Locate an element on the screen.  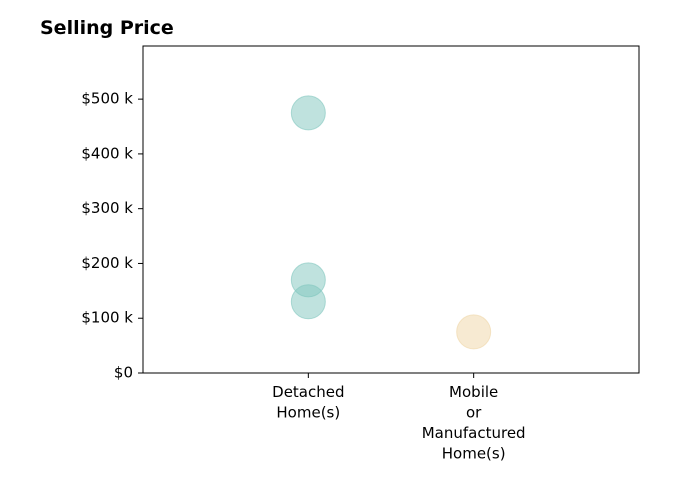
y-tick-label: $400 k is located at coordinates (107, 153).